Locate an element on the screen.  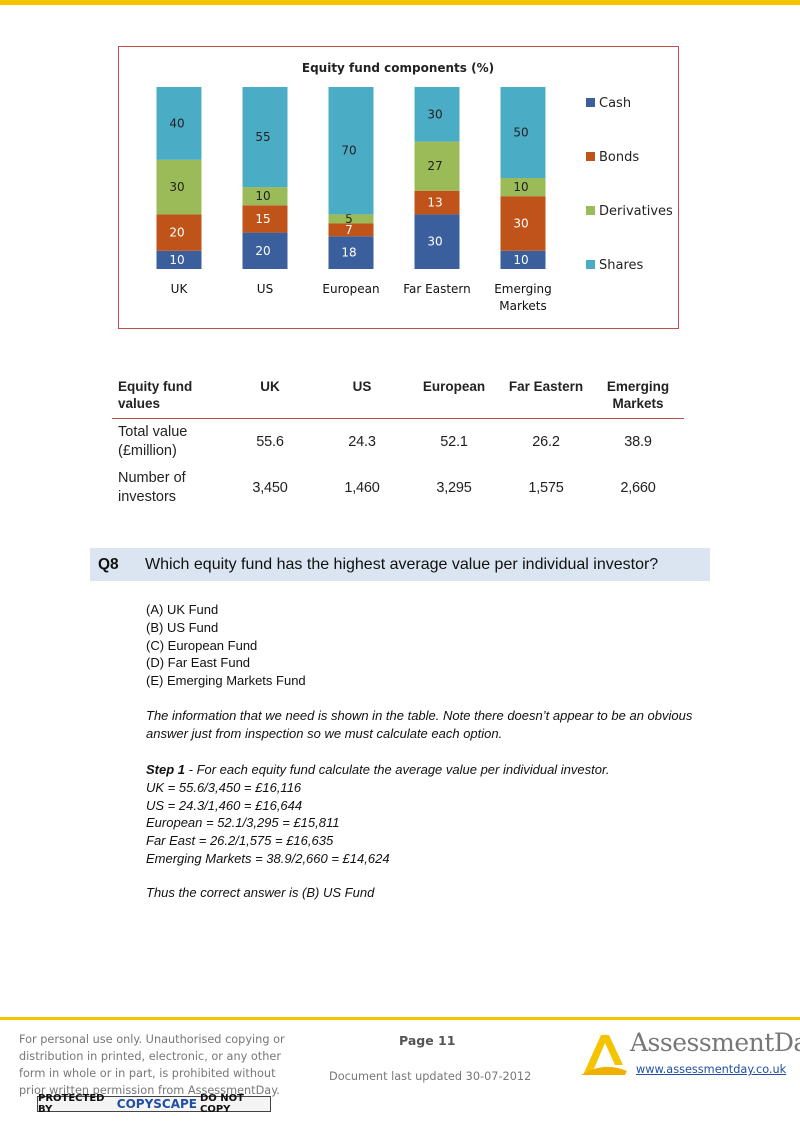
row-label: Number of investors is located at coordinates (152, 487).